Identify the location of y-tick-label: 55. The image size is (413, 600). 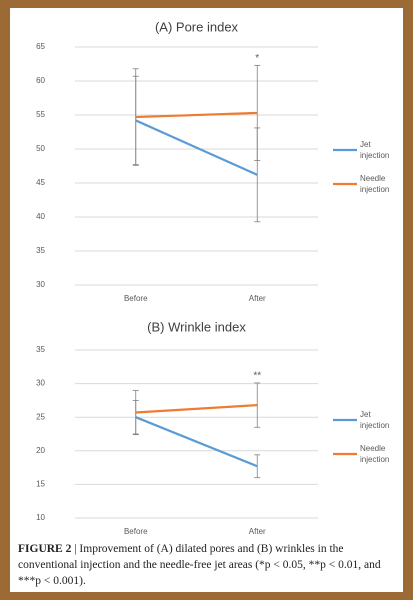
(40, 114).